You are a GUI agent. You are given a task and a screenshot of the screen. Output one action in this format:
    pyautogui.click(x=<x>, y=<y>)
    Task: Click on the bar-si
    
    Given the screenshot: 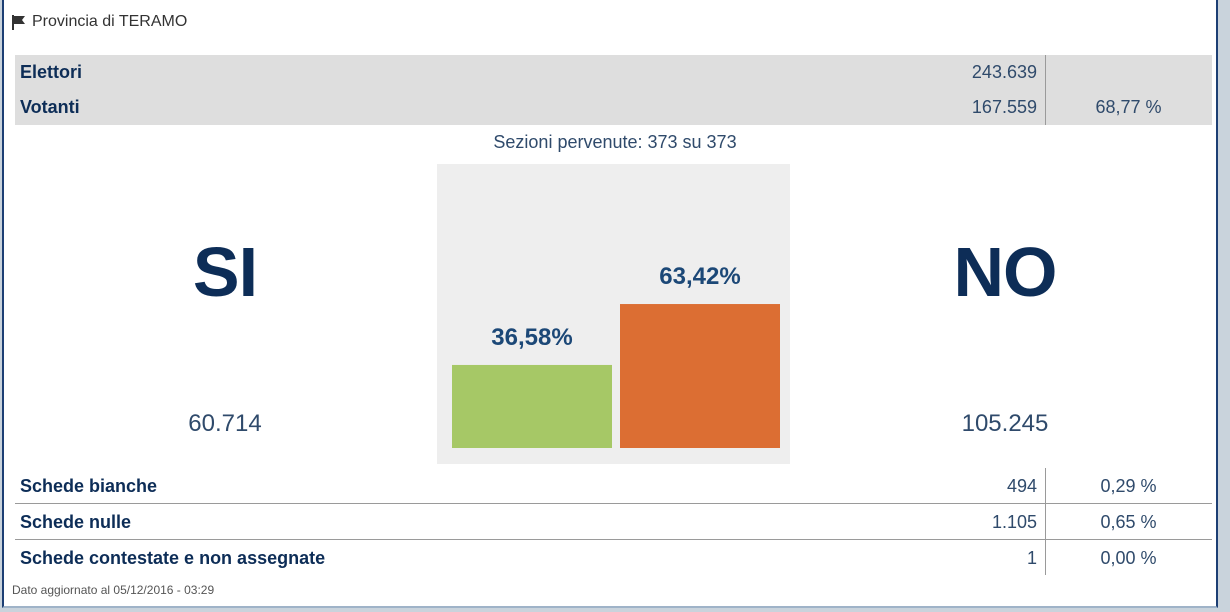 What is the action you would take?
    pyautogui.click(x=532, y=406)
    